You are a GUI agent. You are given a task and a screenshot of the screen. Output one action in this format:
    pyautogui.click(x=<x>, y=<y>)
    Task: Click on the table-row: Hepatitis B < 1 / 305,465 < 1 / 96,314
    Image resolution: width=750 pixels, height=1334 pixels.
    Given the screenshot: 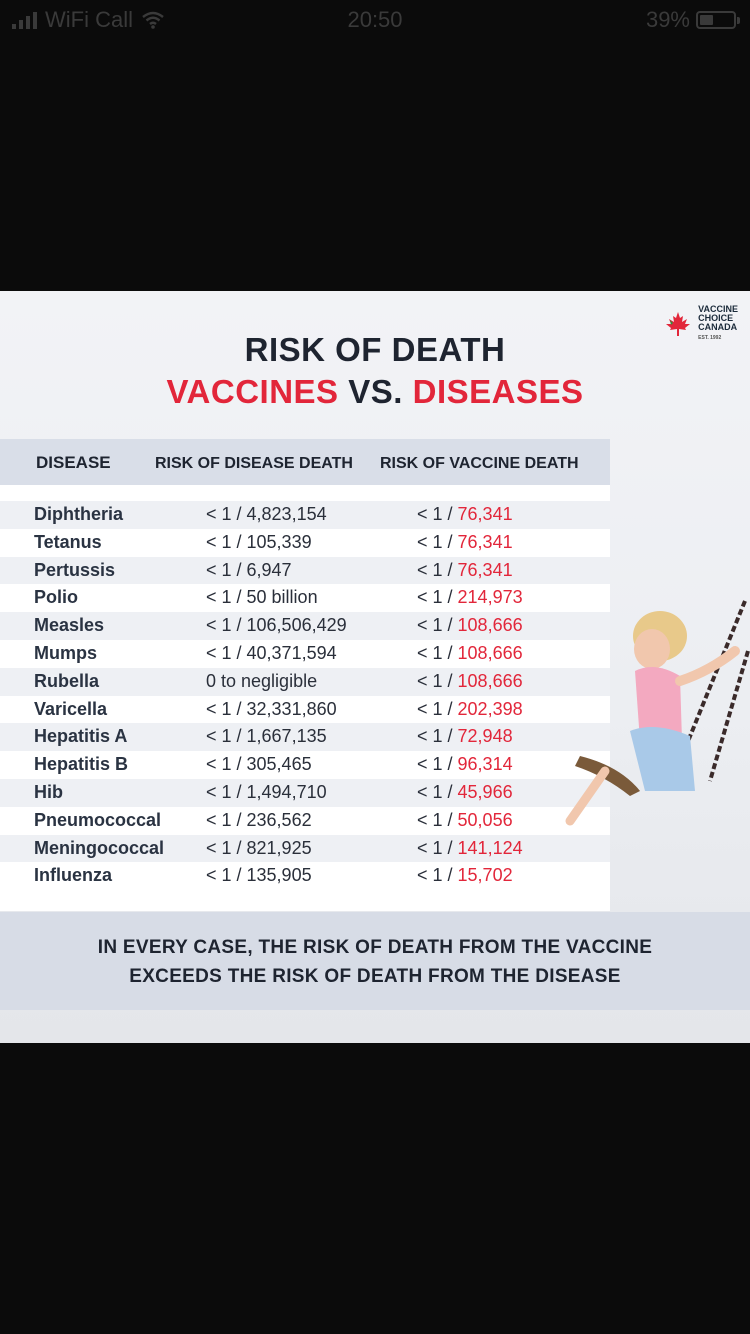 What is the action you would take?
    pyautogui.click(x=305, y=765)
    